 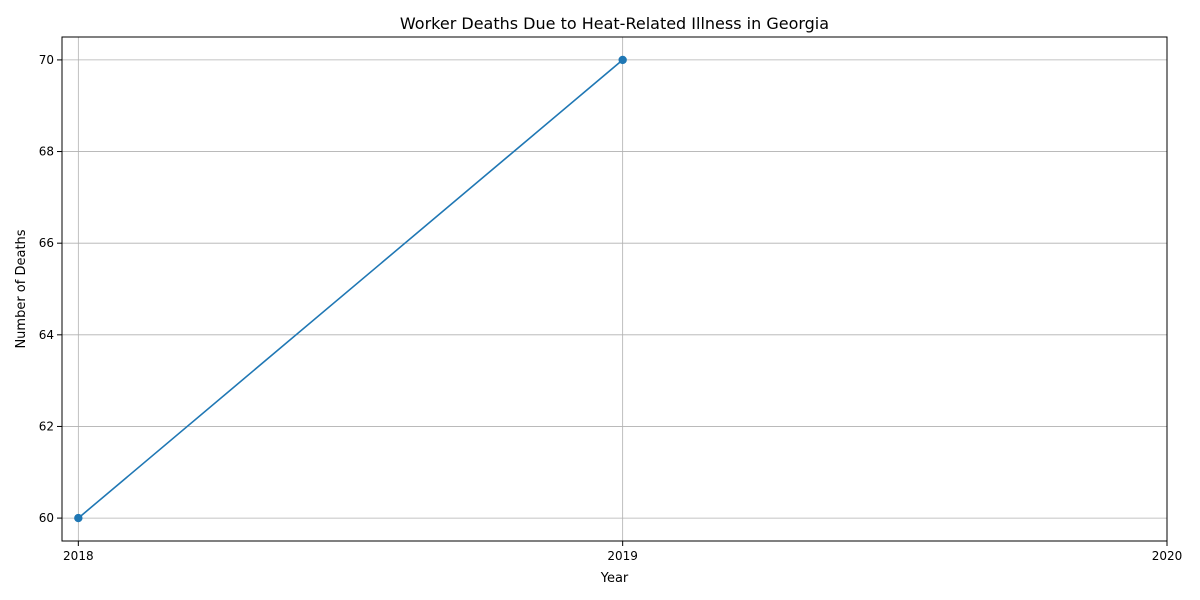 I want to click on x-axis-label: Year, so click(x=614, y=578).